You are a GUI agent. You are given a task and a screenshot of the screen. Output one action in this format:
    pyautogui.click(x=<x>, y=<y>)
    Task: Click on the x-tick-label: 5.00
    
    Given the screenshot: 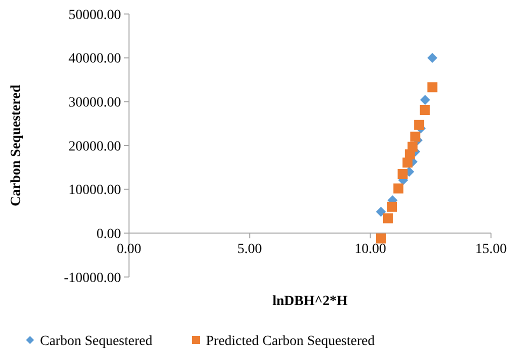 What is the action you would take?
    pyautogui.click(x=249, y=250)
    